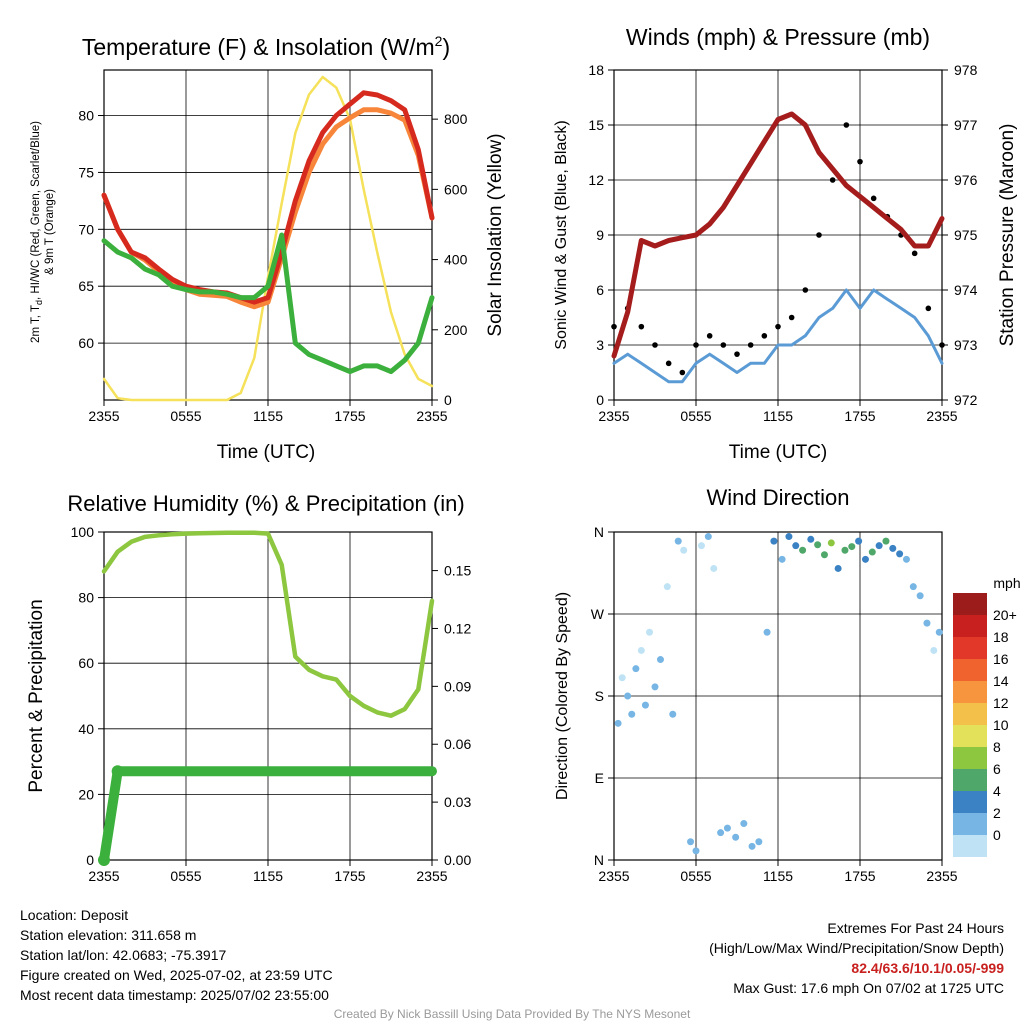 This screenshot has height=1024, width=1024. I want to click on rh-y2-tick-label: 0.12, so click(457, 628).